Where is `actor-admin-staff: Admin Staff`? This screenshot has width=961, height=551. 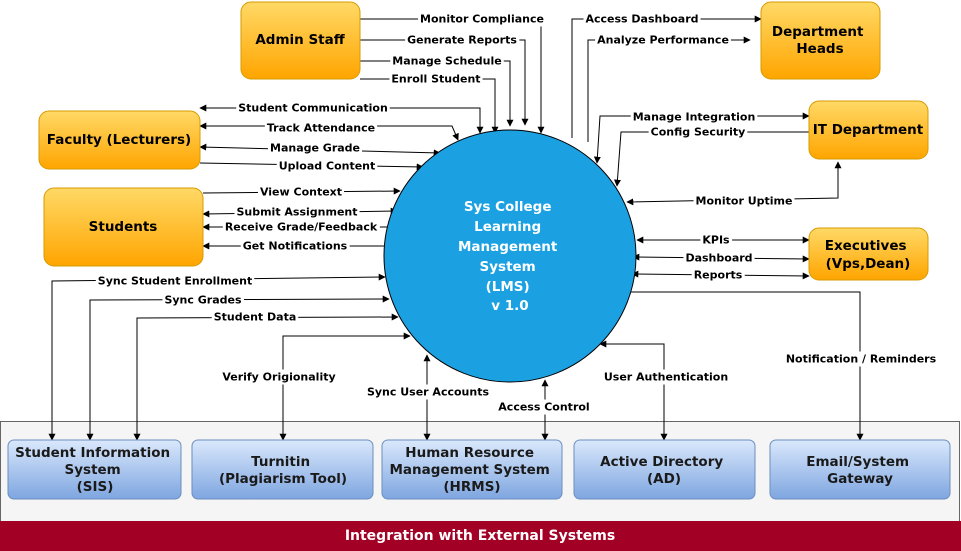
actor-admin-staff: Admin Staff is located at coordinates (300, 40).